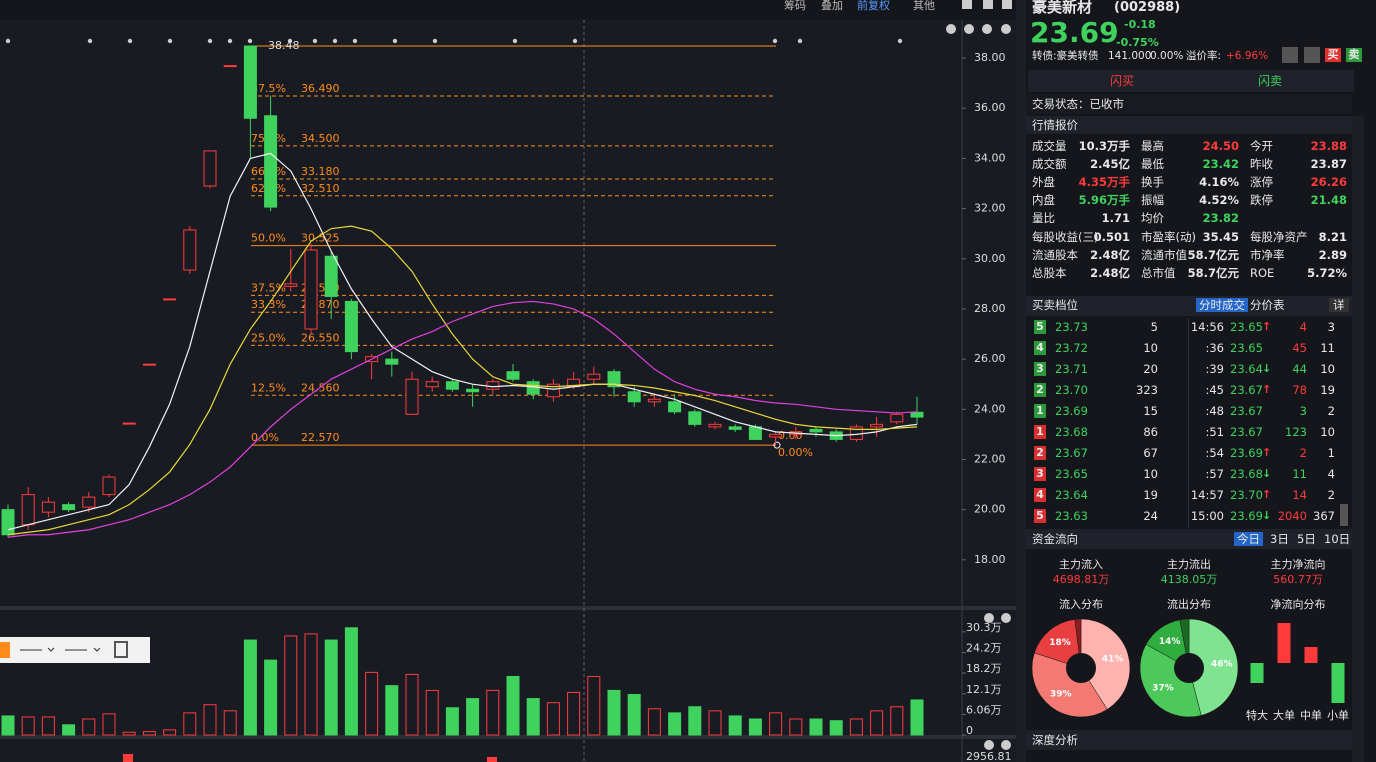  What do you see at coordinates (1257, 715) in the screenshot?
I see `net-label: 特大` at bounding box center [1257, 715].